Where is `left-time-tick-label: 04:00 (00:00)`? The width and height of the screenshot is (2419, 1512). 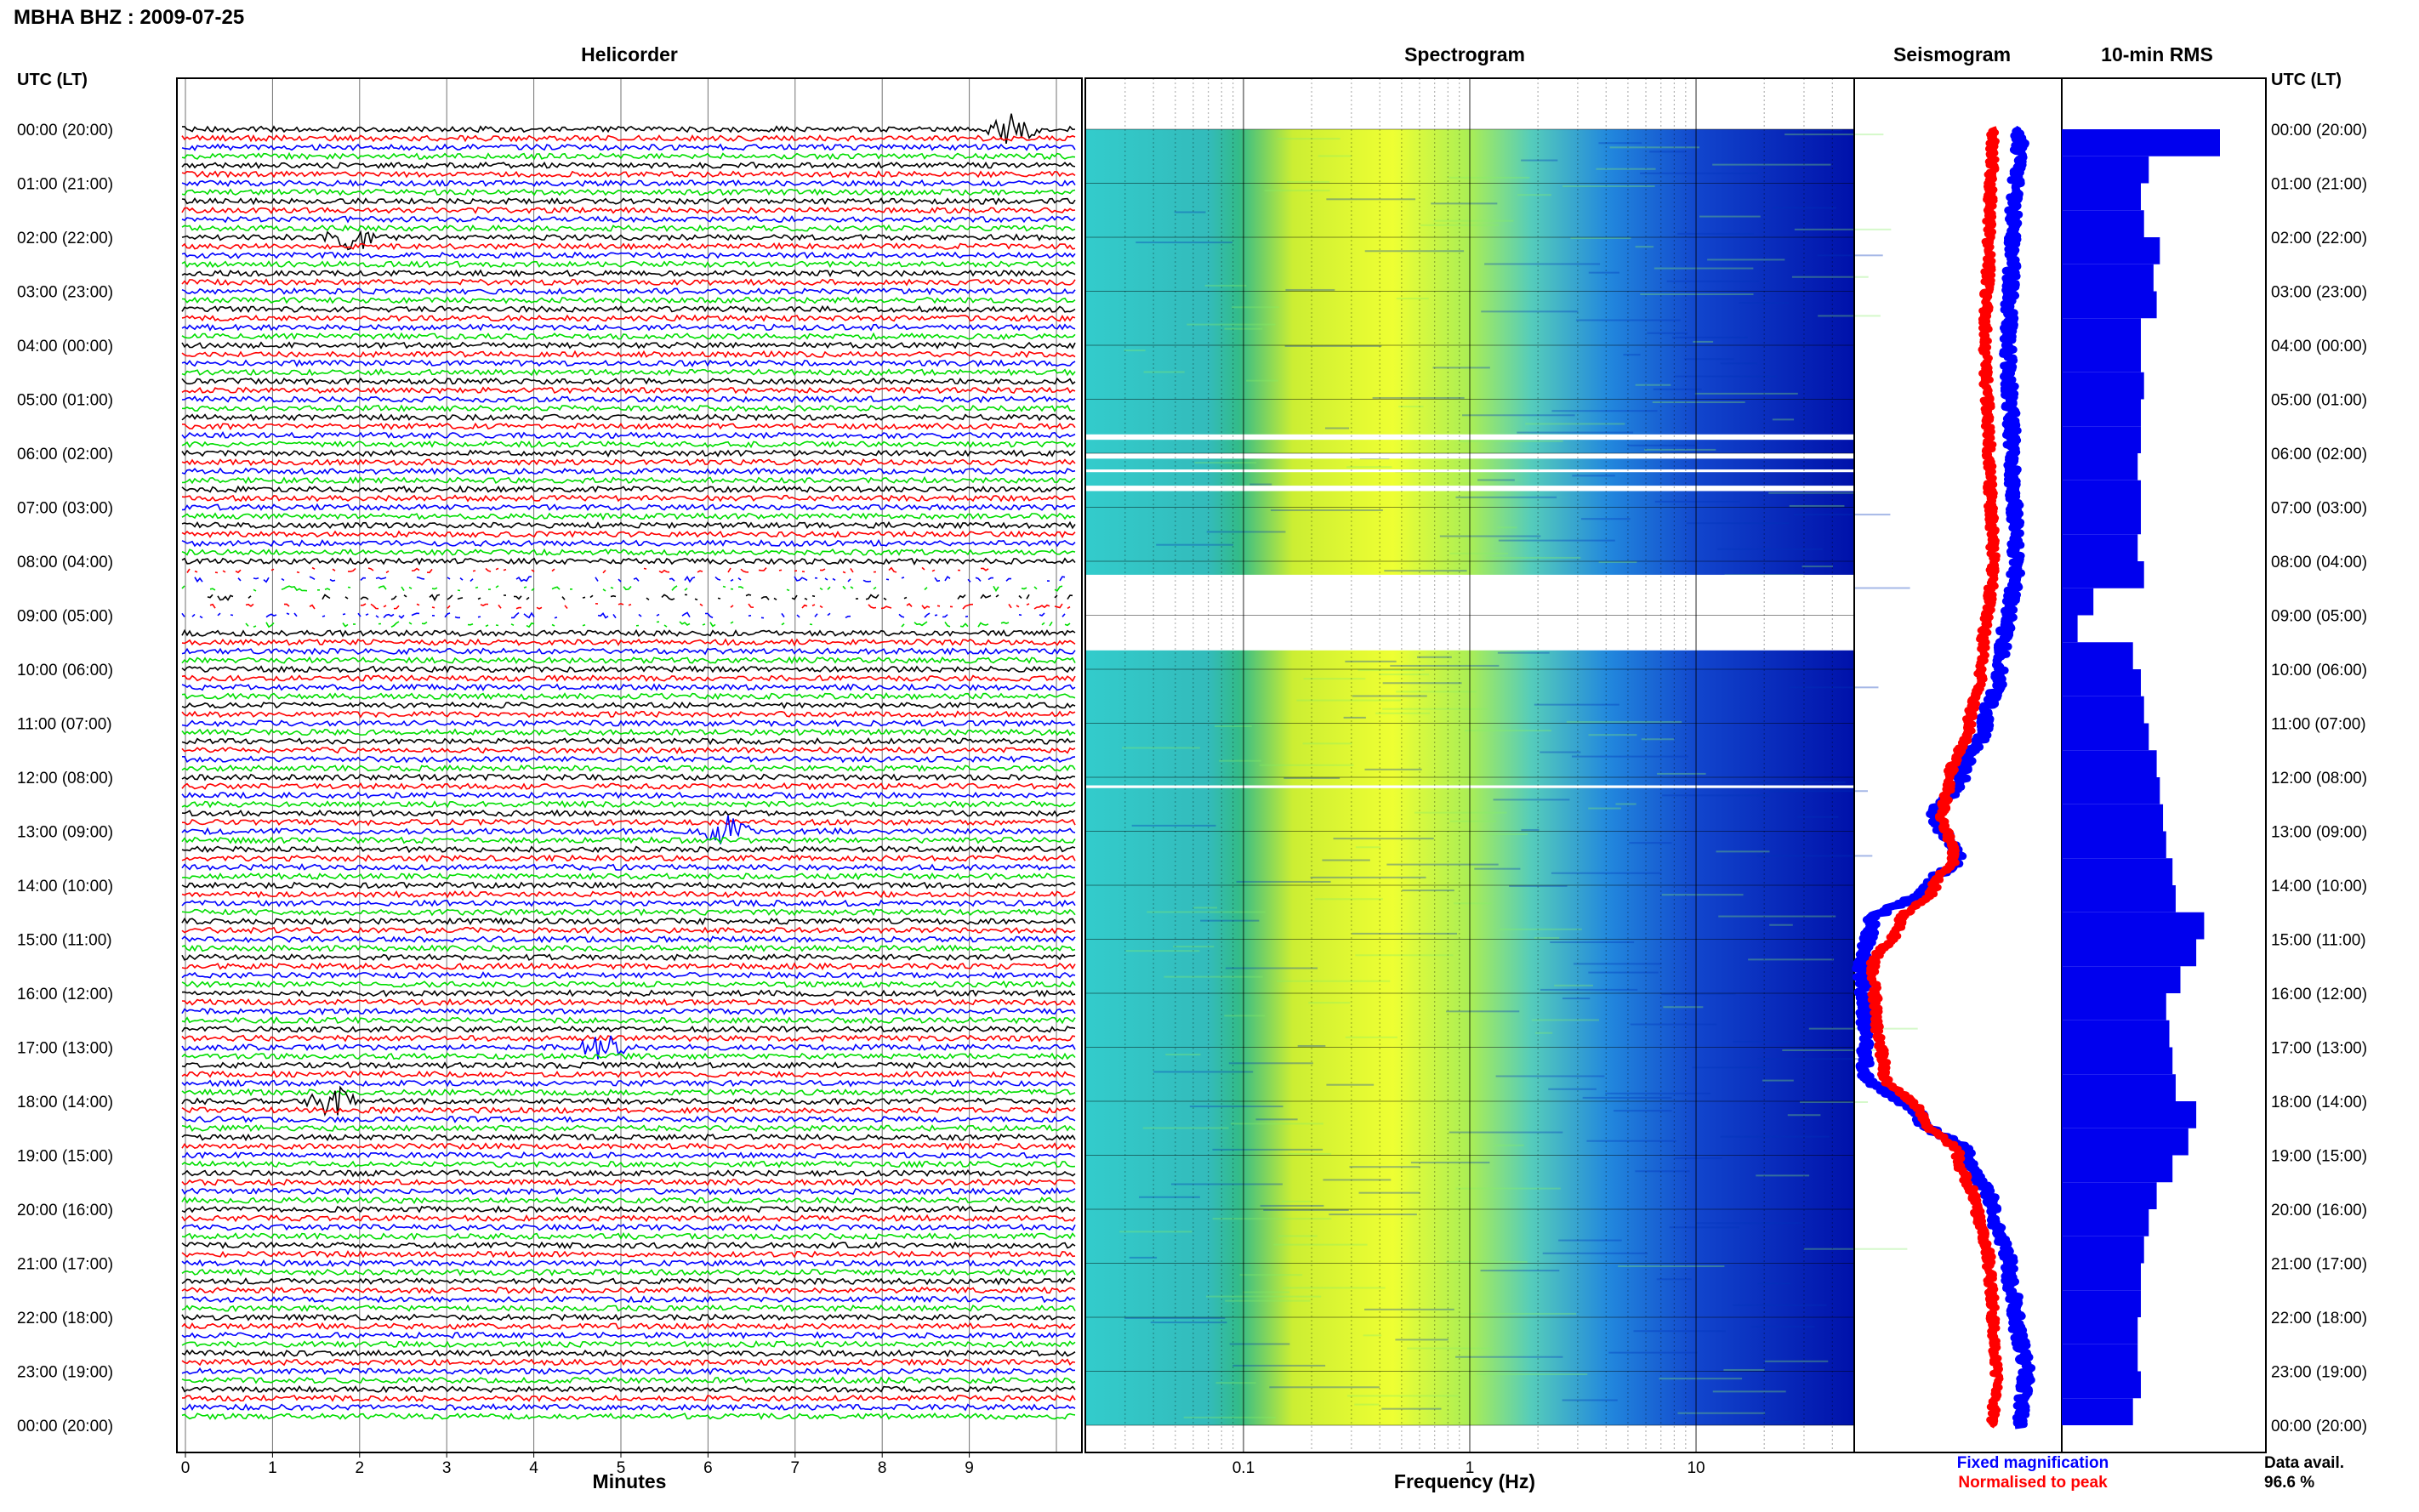 left-time-tick-label: 04:00 (00:00) is located at coordinates (65, 346).